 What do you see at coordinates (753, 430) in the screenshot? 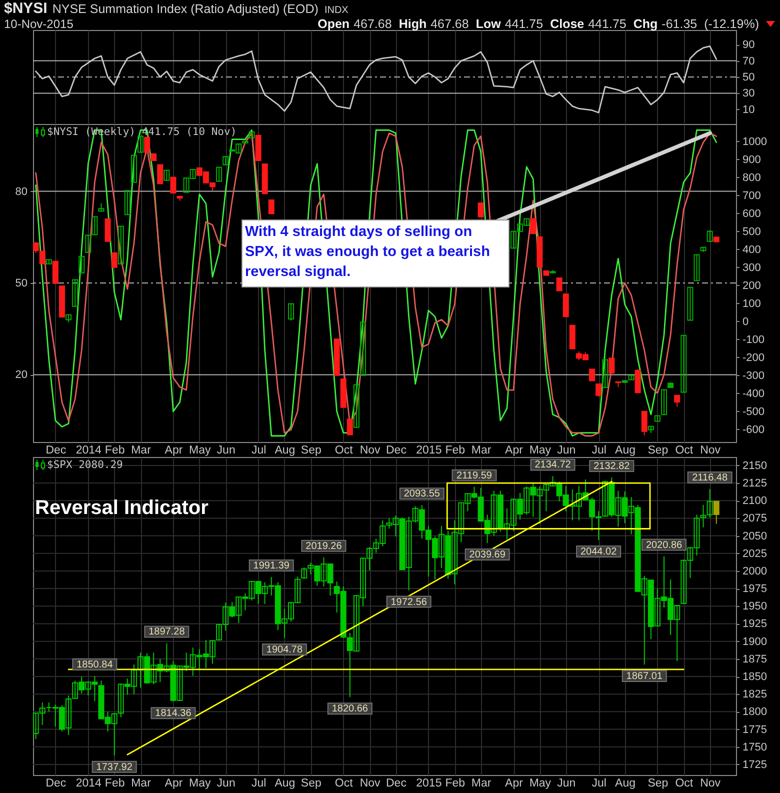
I see `y2-tick-label: -600` at bounding box center [753, 430].